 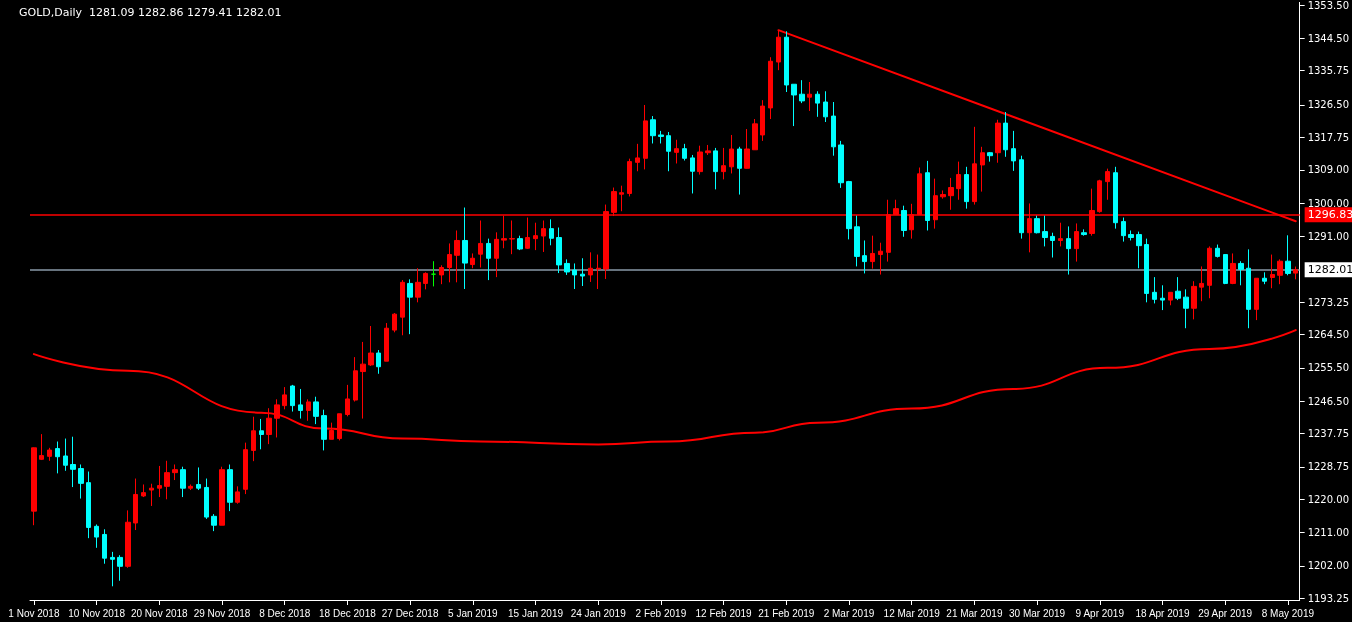 What do you see at coordinates (1328, 302) in the screenshot?
I see `y-tick-label: 1273.25` at bounding box center [1328, 302].